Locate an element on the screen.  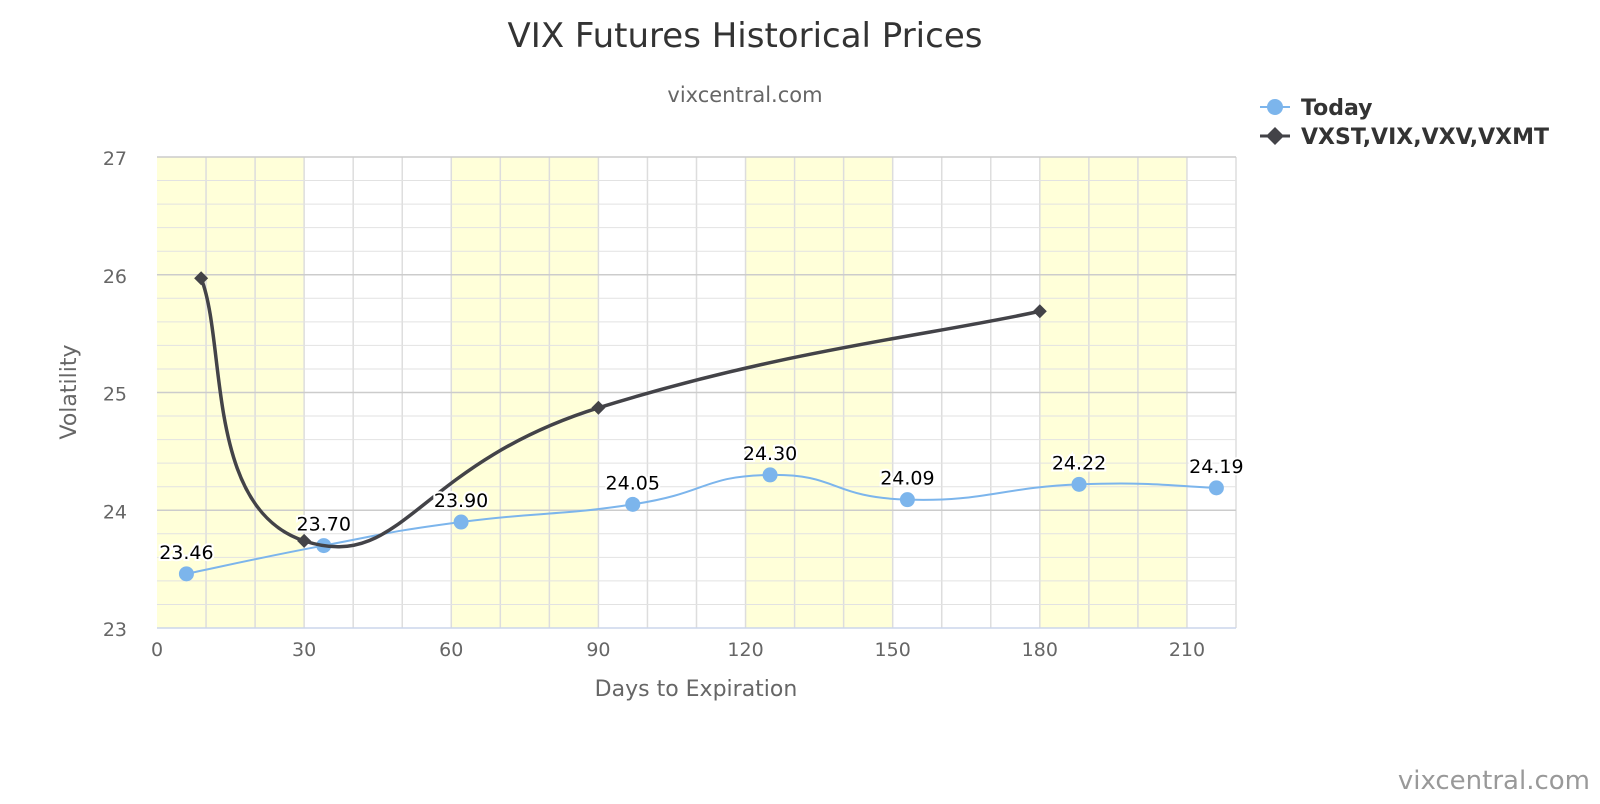
x-tick-label: 30 is located at coordinates (304, 650).